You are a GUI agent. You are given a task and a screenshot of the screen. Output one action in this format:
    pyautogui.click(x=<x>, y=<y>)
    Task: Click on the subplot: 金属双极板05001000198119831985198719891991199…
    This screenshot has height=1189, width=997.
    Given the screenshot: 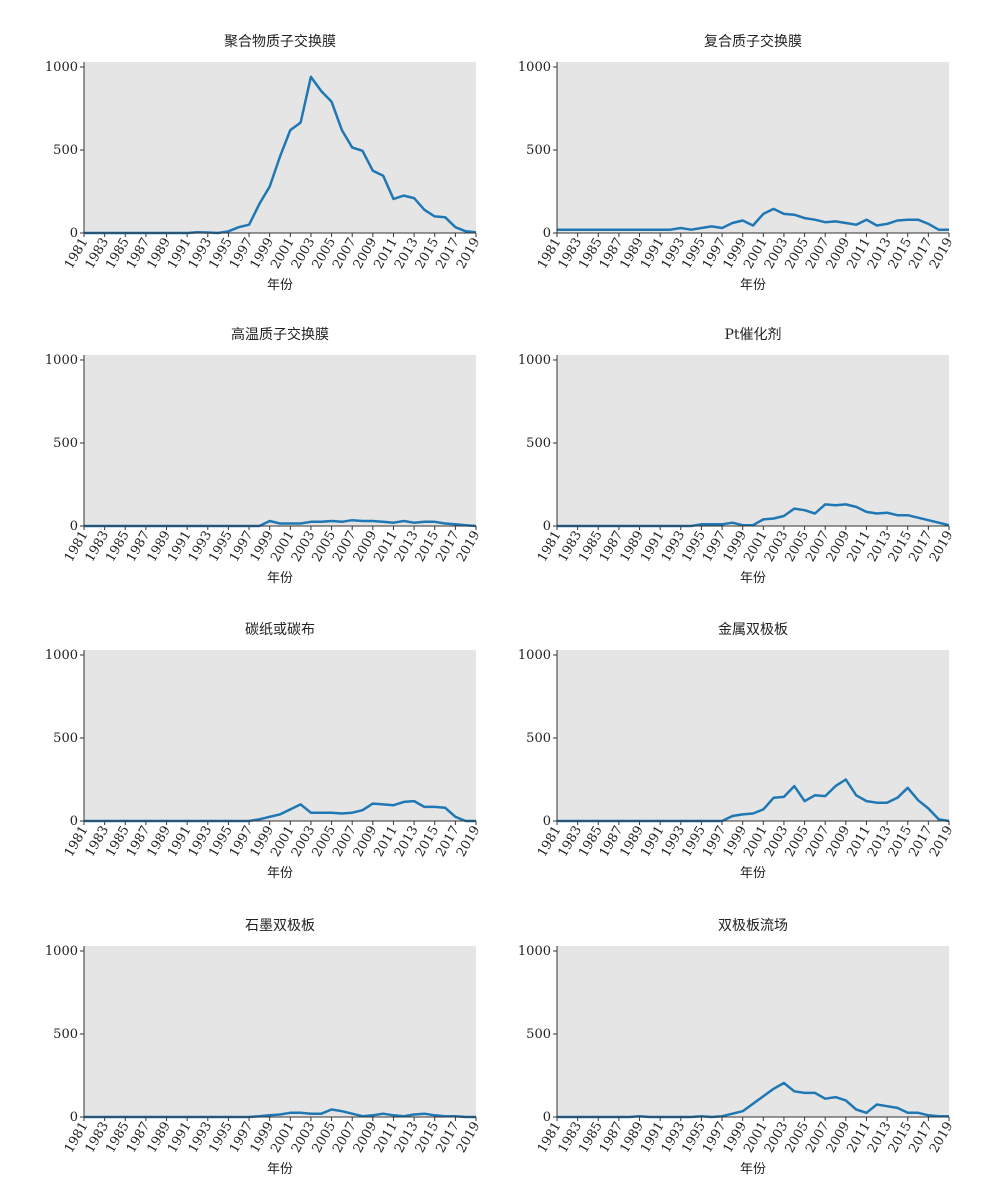 What is the action you would take?
    pyautogui.click(x=737, y=751)
    